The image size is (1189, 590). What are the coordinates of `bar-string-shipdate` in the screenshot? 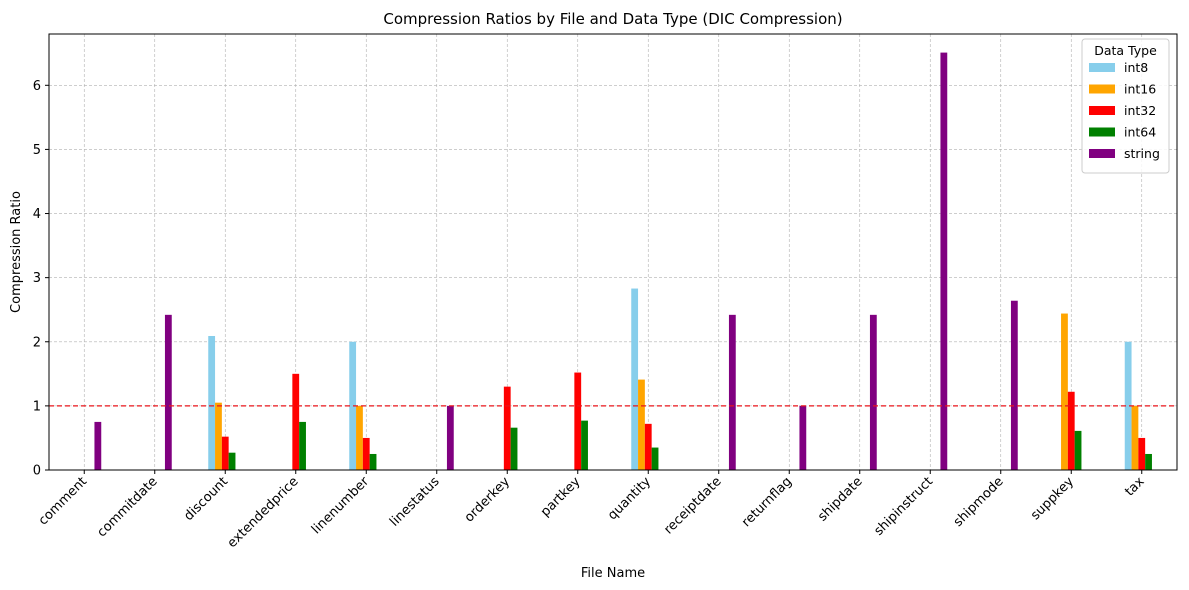 It's located at (873, 392).